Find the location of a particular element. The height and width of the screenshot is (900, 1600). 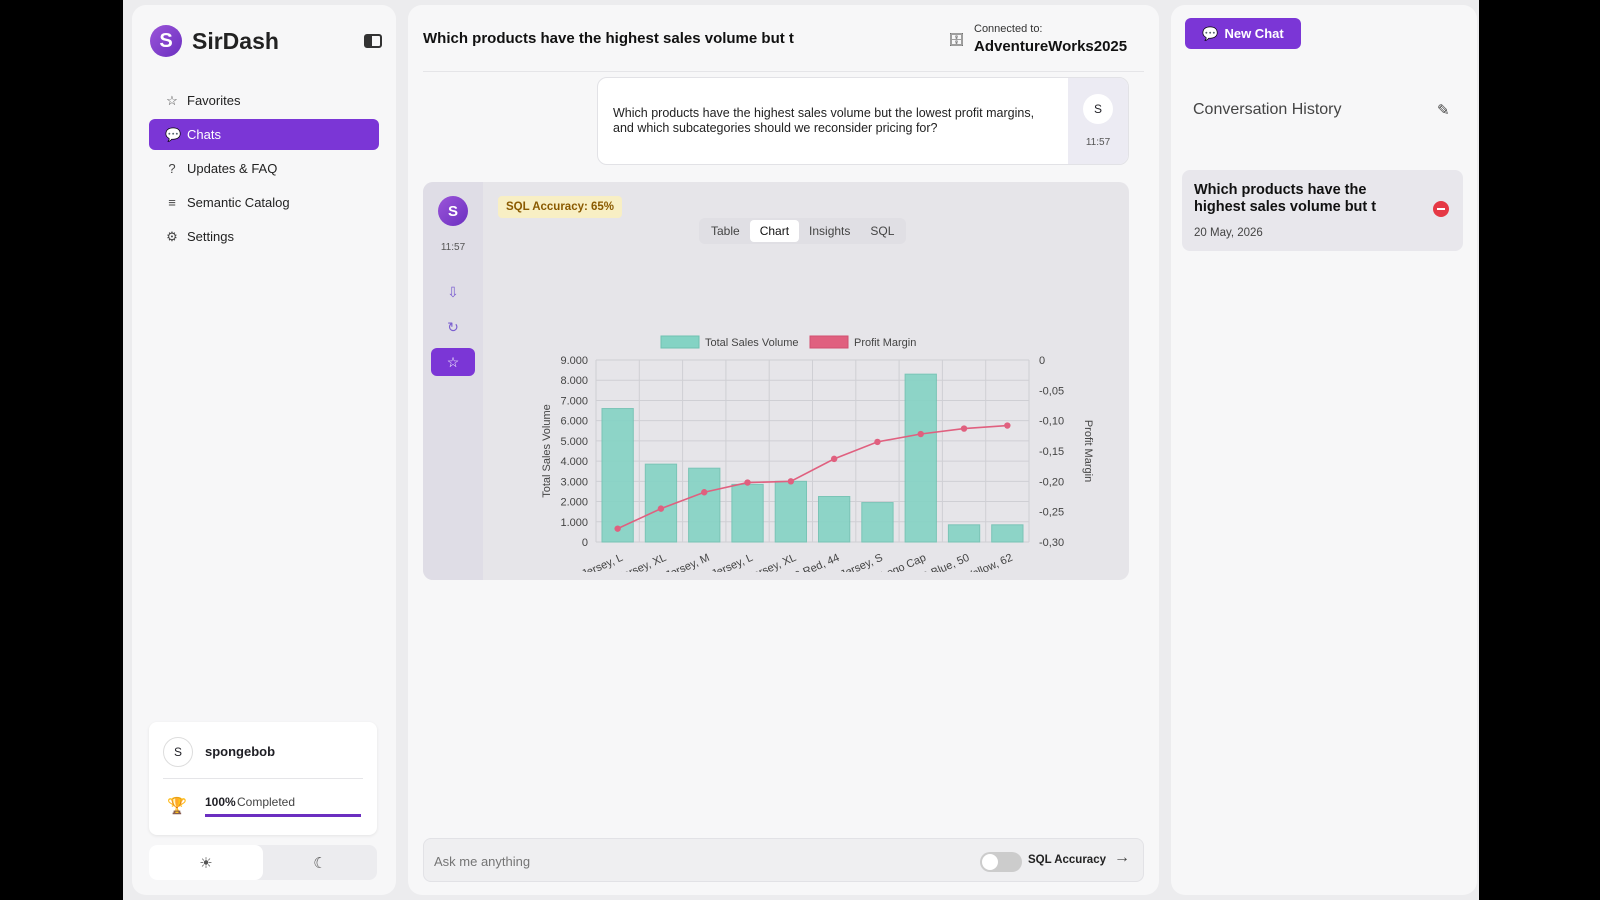

app-name: SirDash is located at coordinates (235, 40).